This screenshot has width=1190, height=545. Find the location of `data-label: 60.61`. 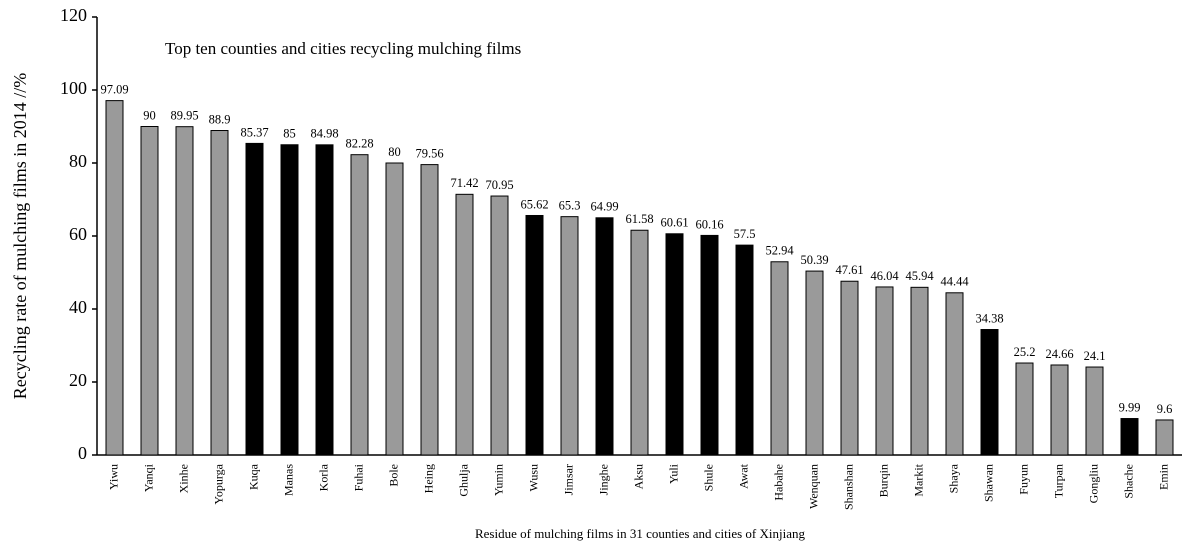

data-label: 60.61 is located at coordinates (674, 223).